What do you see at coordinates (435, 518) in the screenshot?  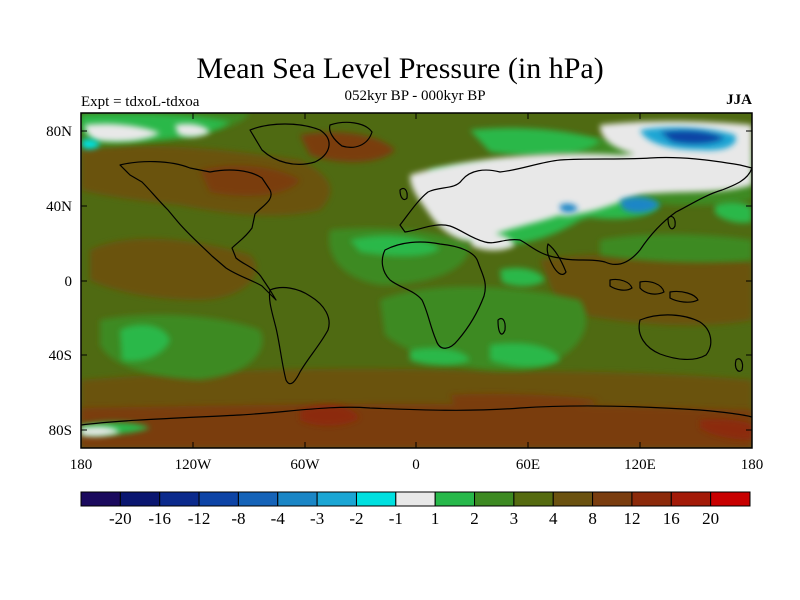 I see `colorbar-label: 1` at bounding box center [435, 518].